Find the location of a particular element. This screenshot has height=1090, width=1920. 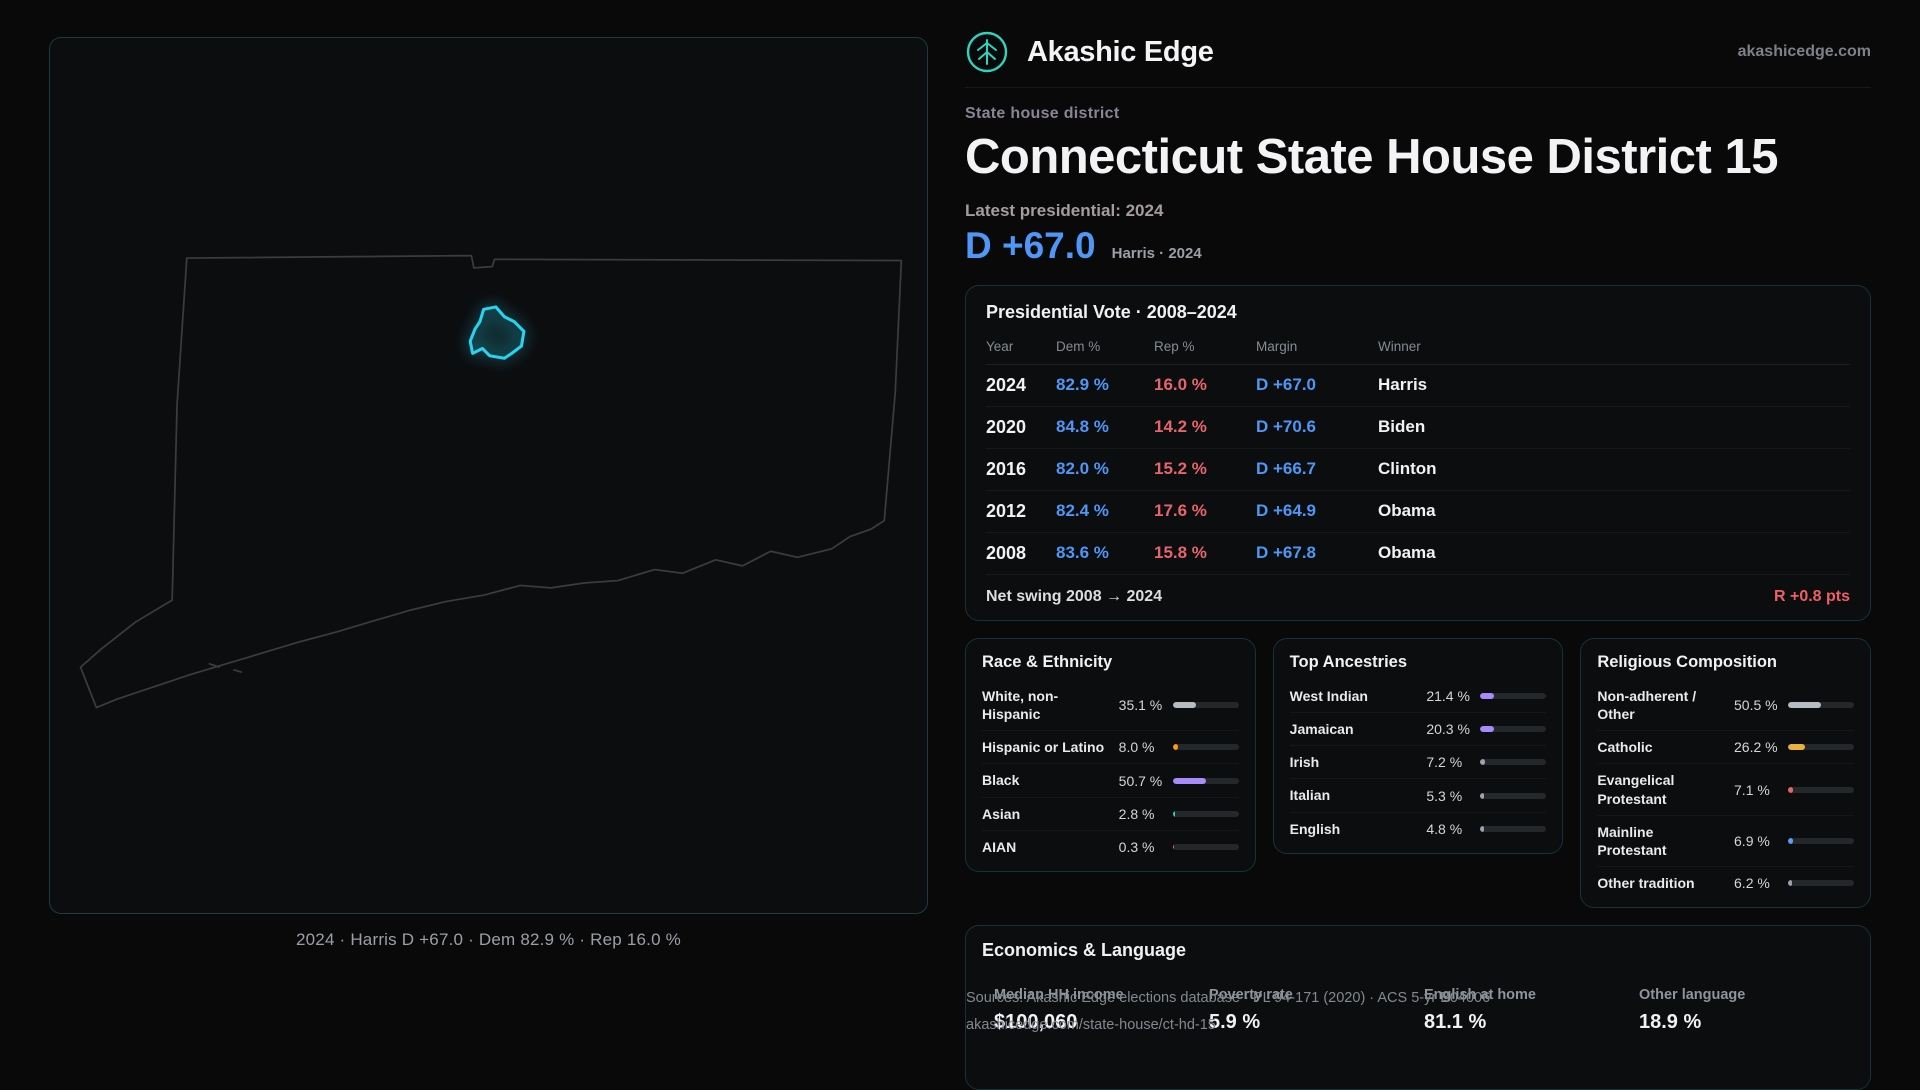

list-item: AIAN 0.3 % is located at coordinates (1110, 846).